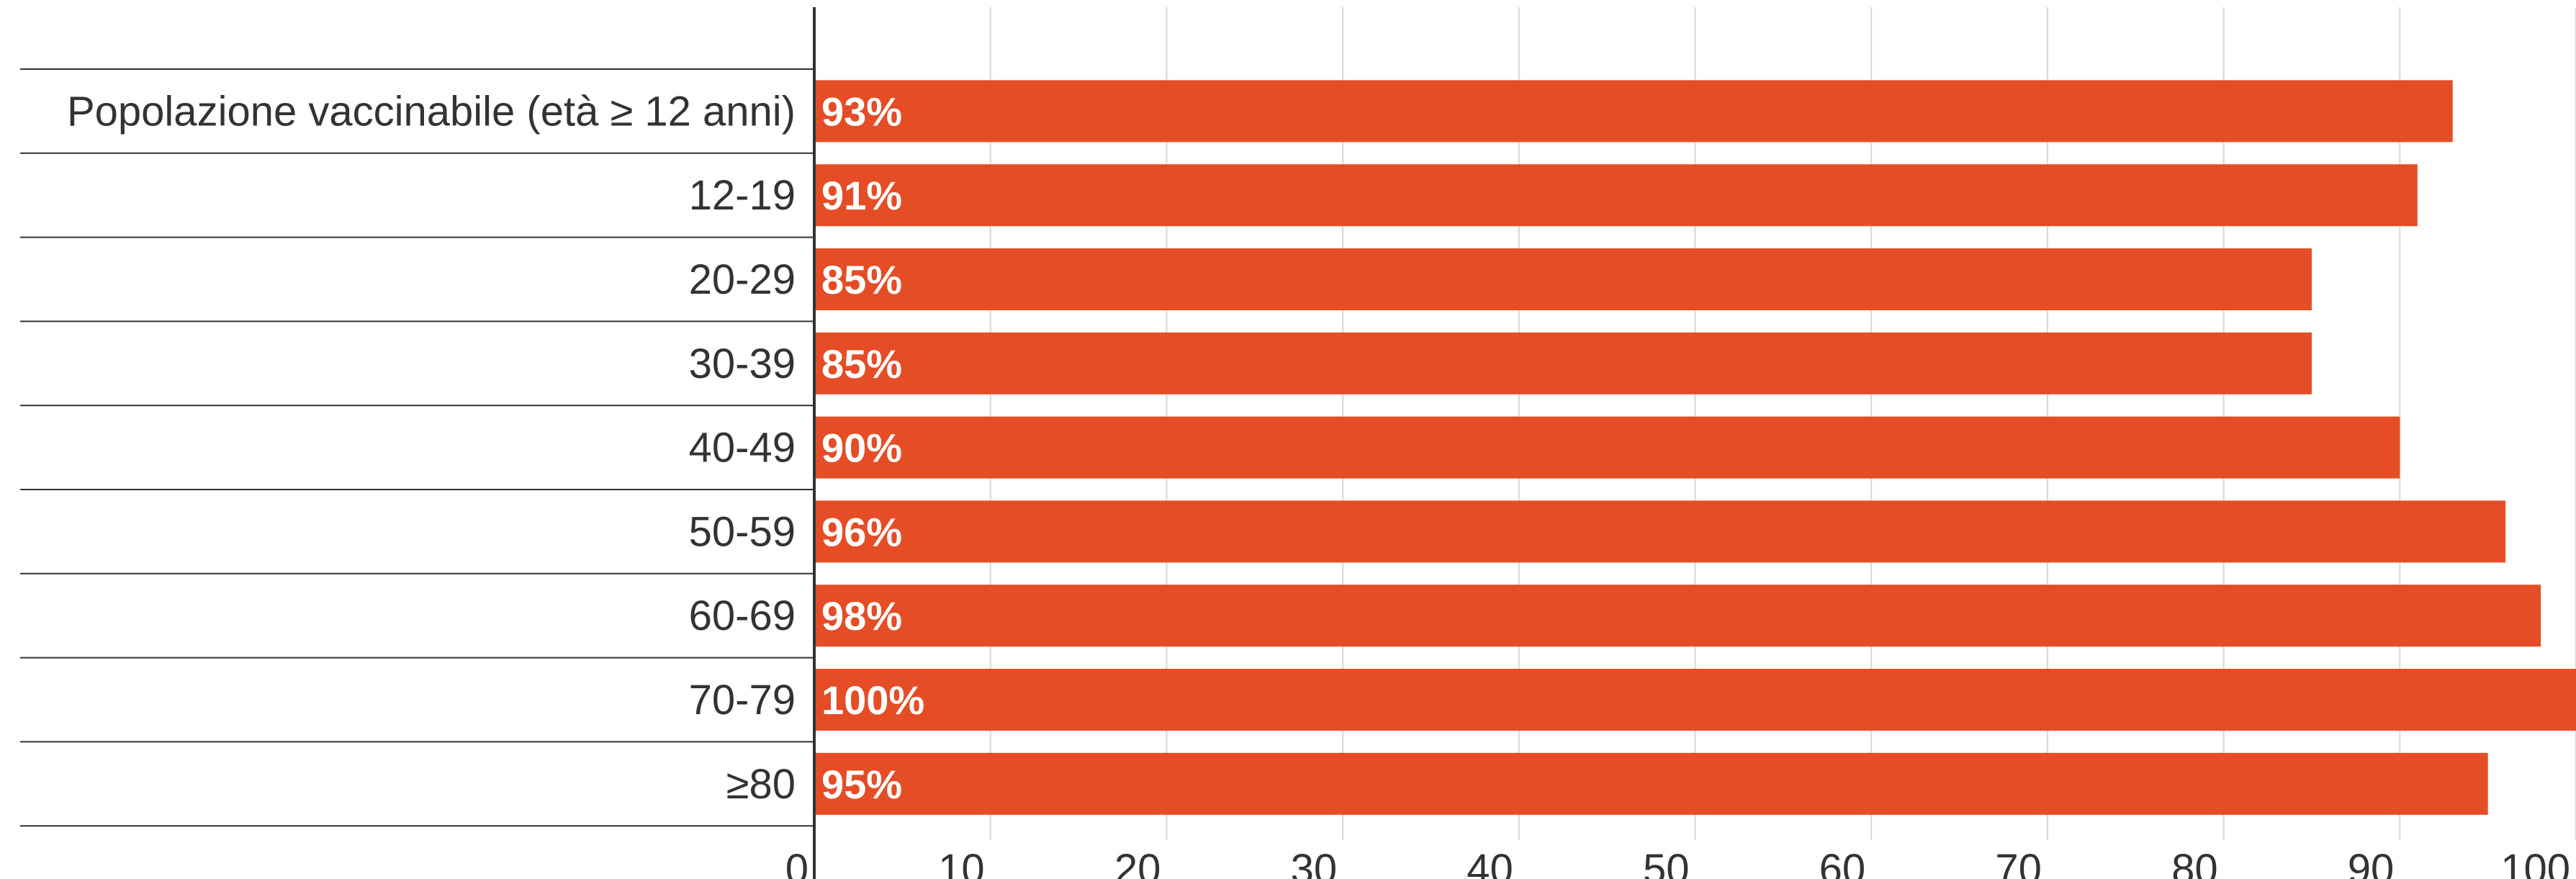 The image size is (2576, 879). What do you see at coordinates (742, 448) in the screenshot?
I see `category-label: 40-49` at bounding box center [742, 448].